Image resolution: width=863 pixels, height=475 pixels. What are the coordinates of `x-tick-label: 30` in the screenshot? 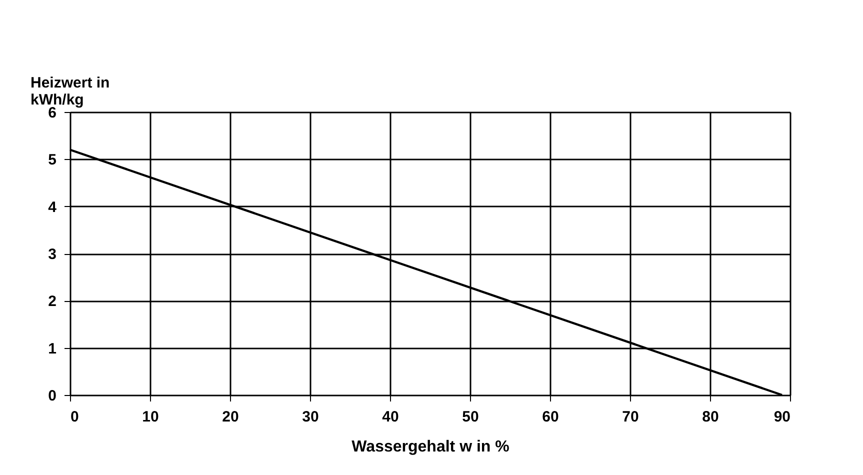 It's located at (310, 417).